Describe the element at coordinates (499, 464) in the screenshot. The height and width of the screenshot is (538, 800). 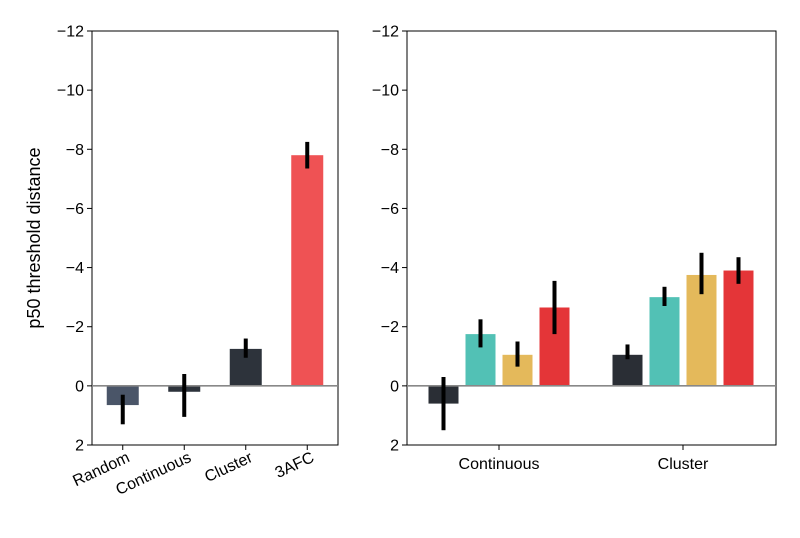
I see `x-tick-label-continuous: Continuous` at that location.